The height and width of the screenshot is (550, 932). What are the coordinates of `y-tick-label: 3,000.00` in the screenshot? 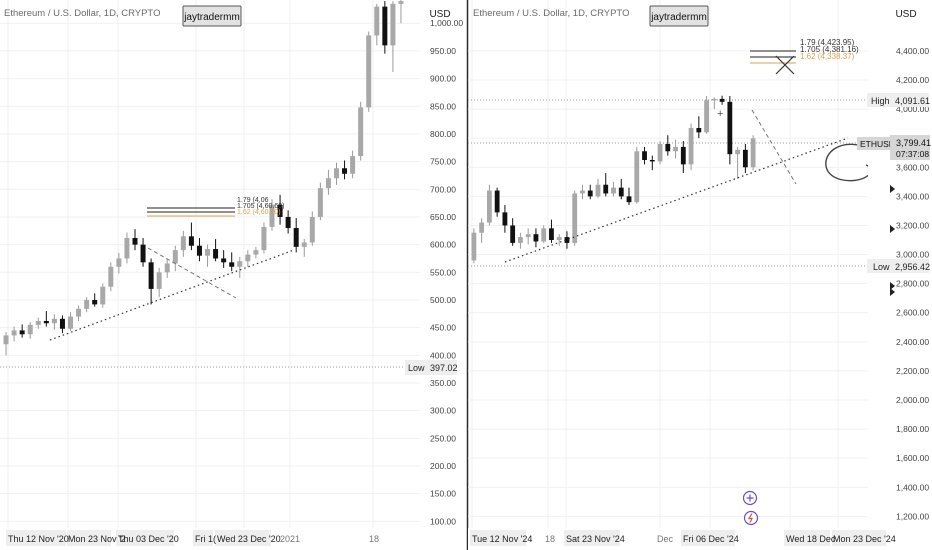 It's located at (912, 255).